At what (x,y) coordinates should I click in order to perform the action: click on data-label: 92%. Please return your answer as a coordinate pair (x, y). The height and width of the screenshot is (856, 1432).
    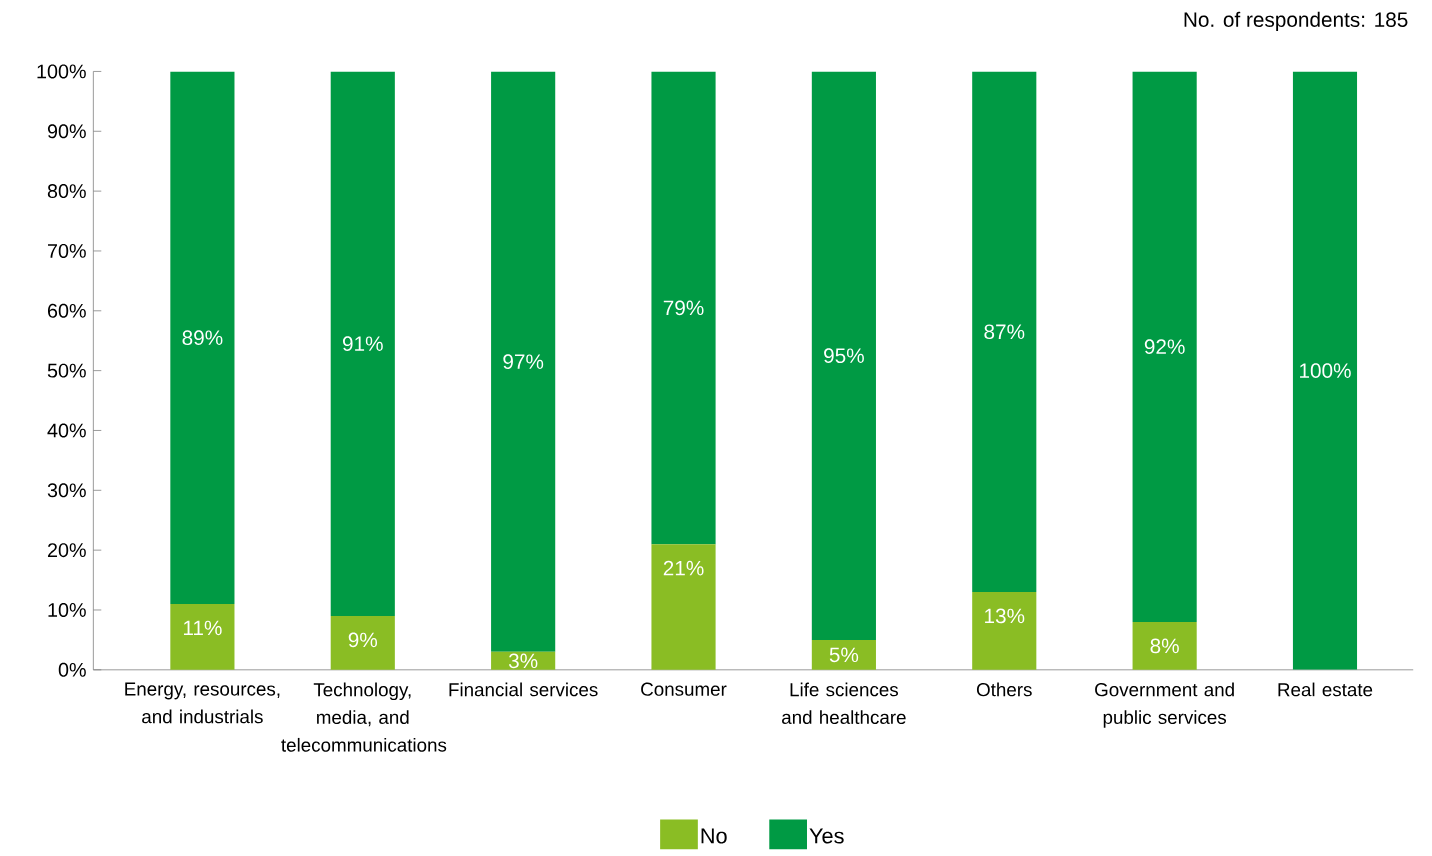
    Looking at the image, I should click on (1164, 346).